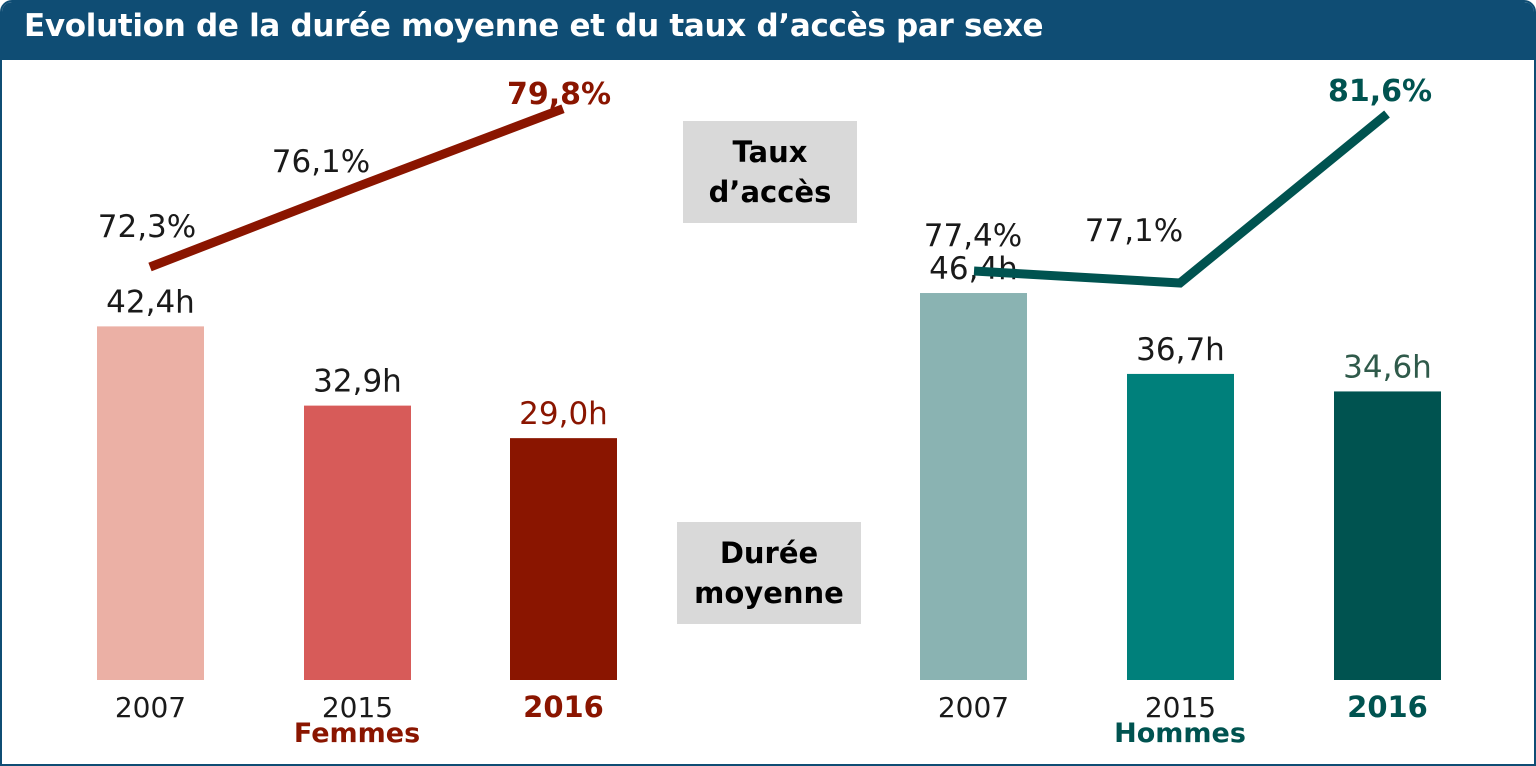 The height and width of the screenshot is (766, 1536). What do you see at coordinates (1134, 231) in the screenshot?
I see `hommes-rate-label-2015: 77,1%` at bounding box center [1134, 231].